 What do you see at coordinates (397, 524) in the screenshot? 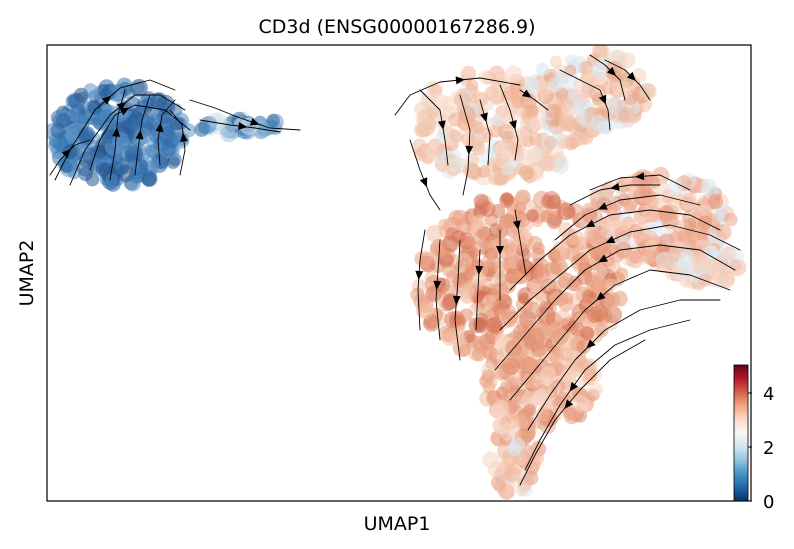
I see `x-axis-label: UMAP1` at bounding box center [397, 524].